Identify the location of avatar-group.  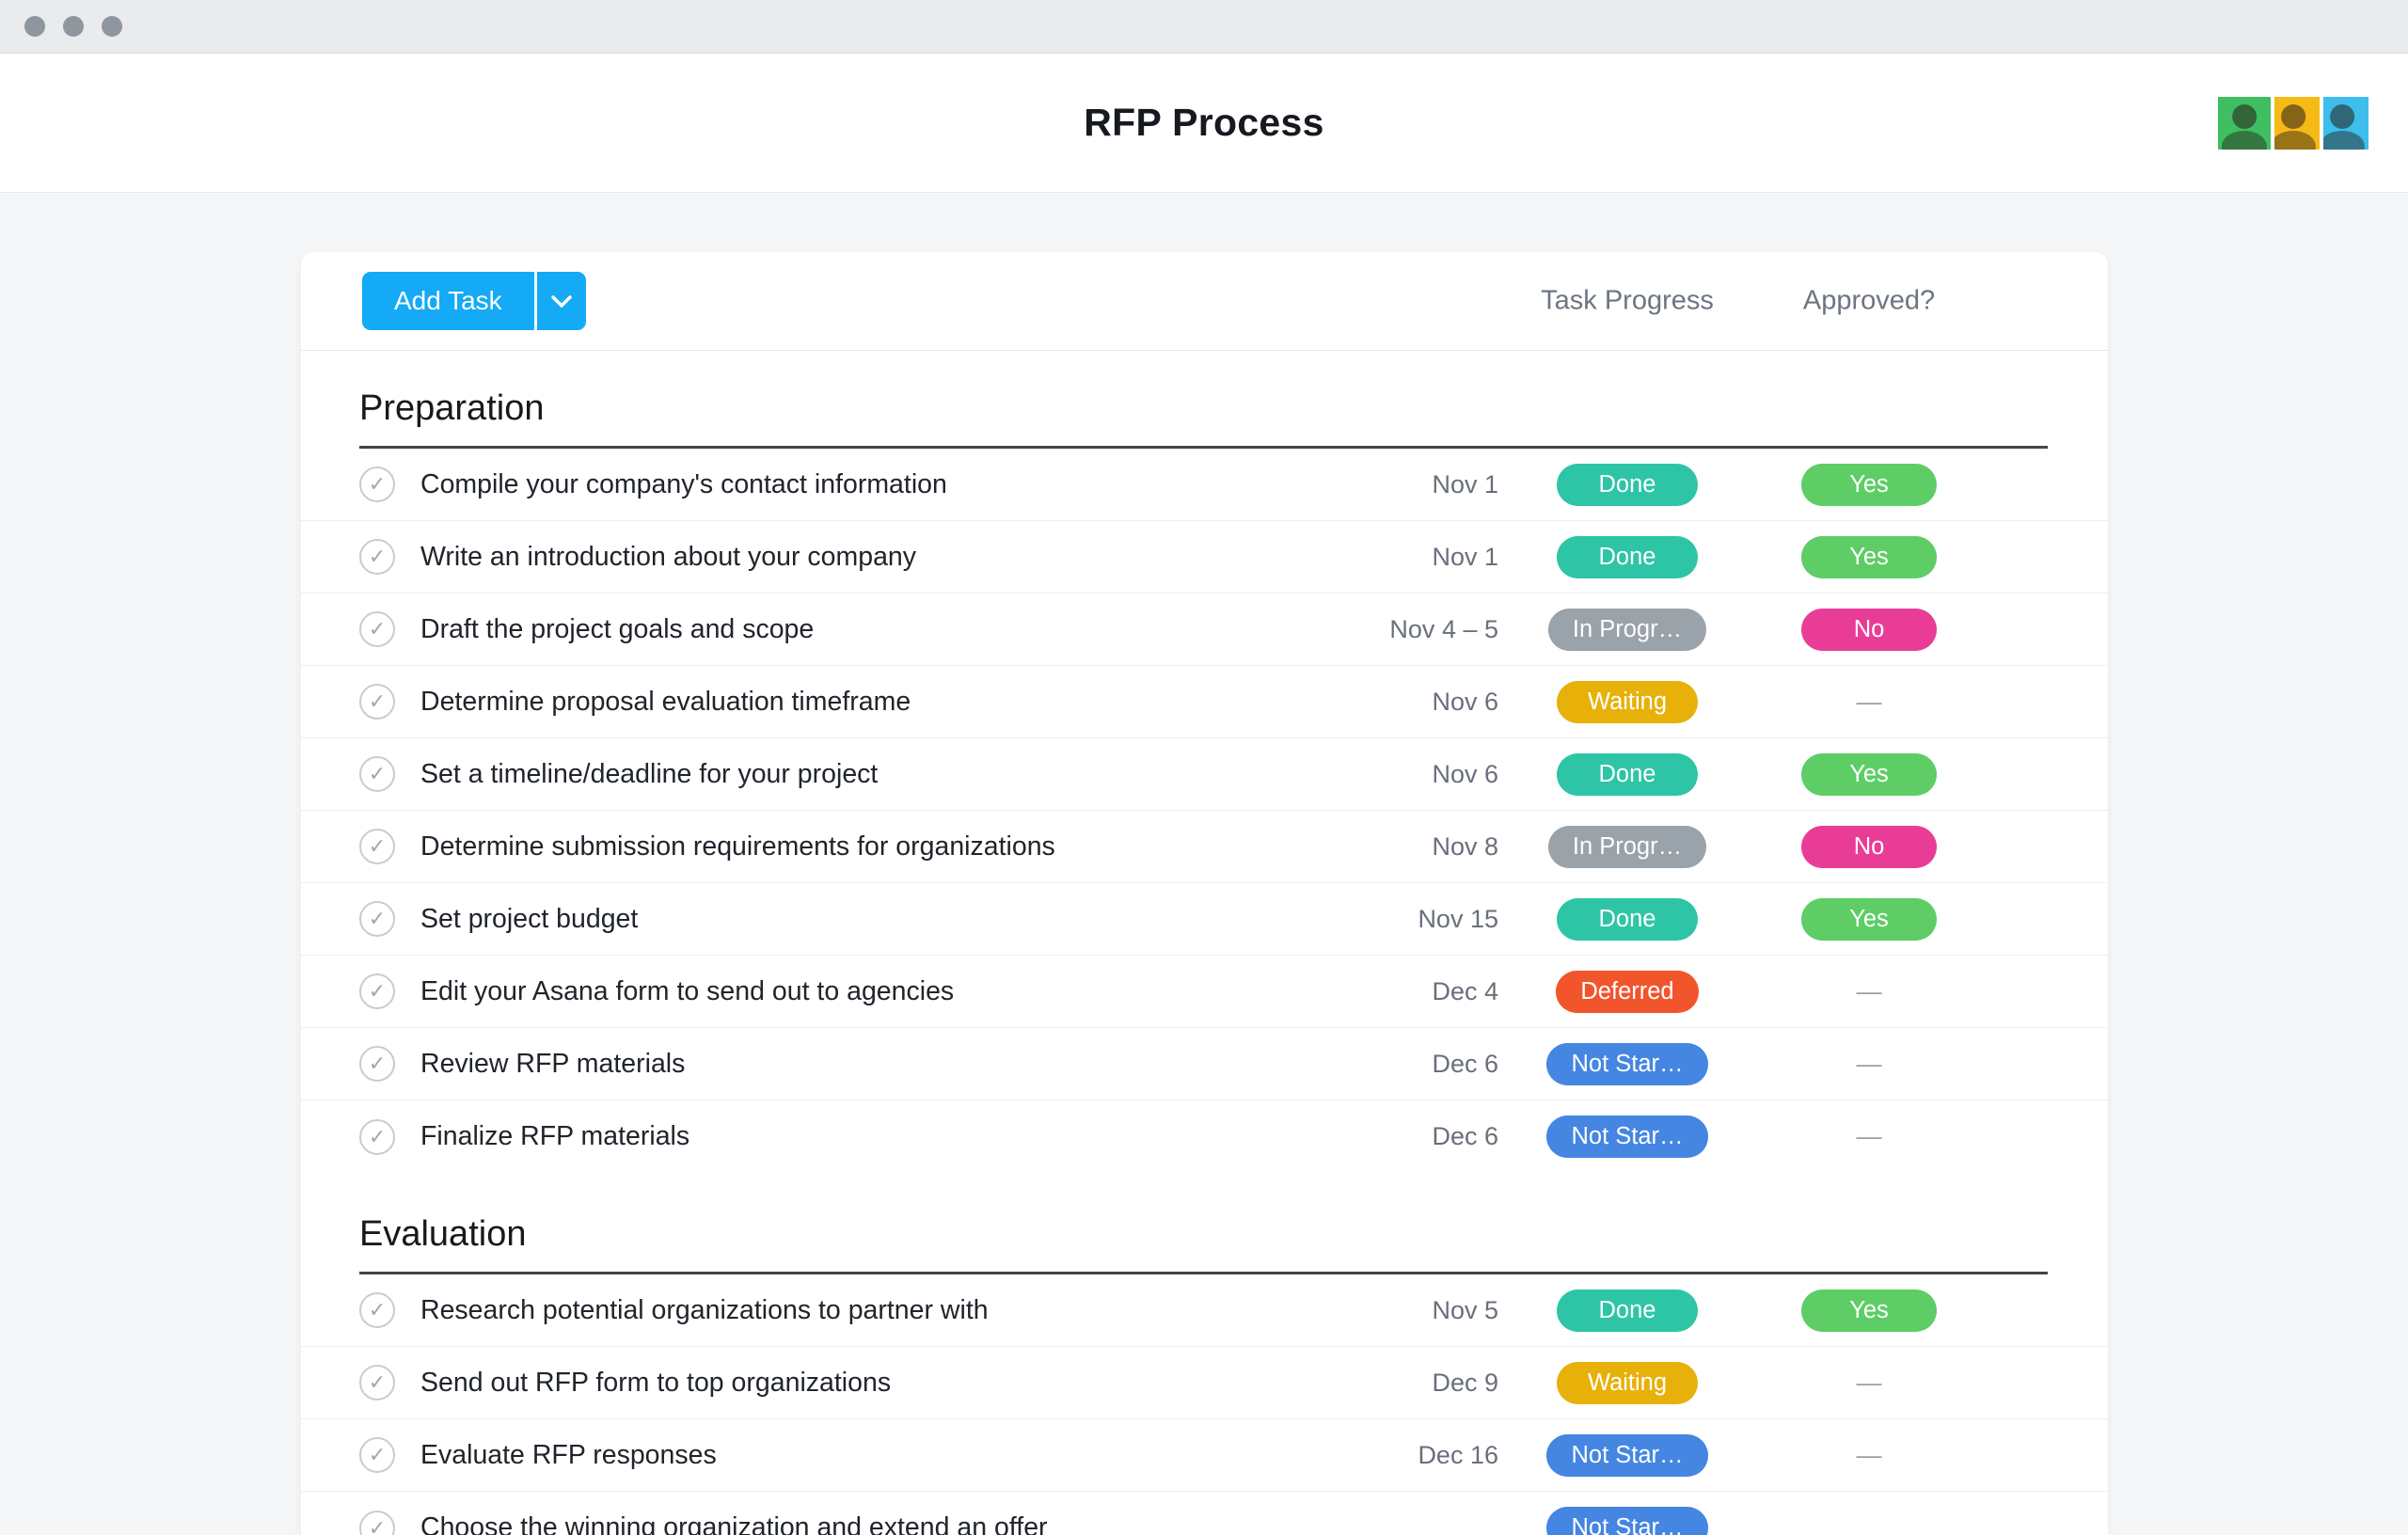
(2293, 123).